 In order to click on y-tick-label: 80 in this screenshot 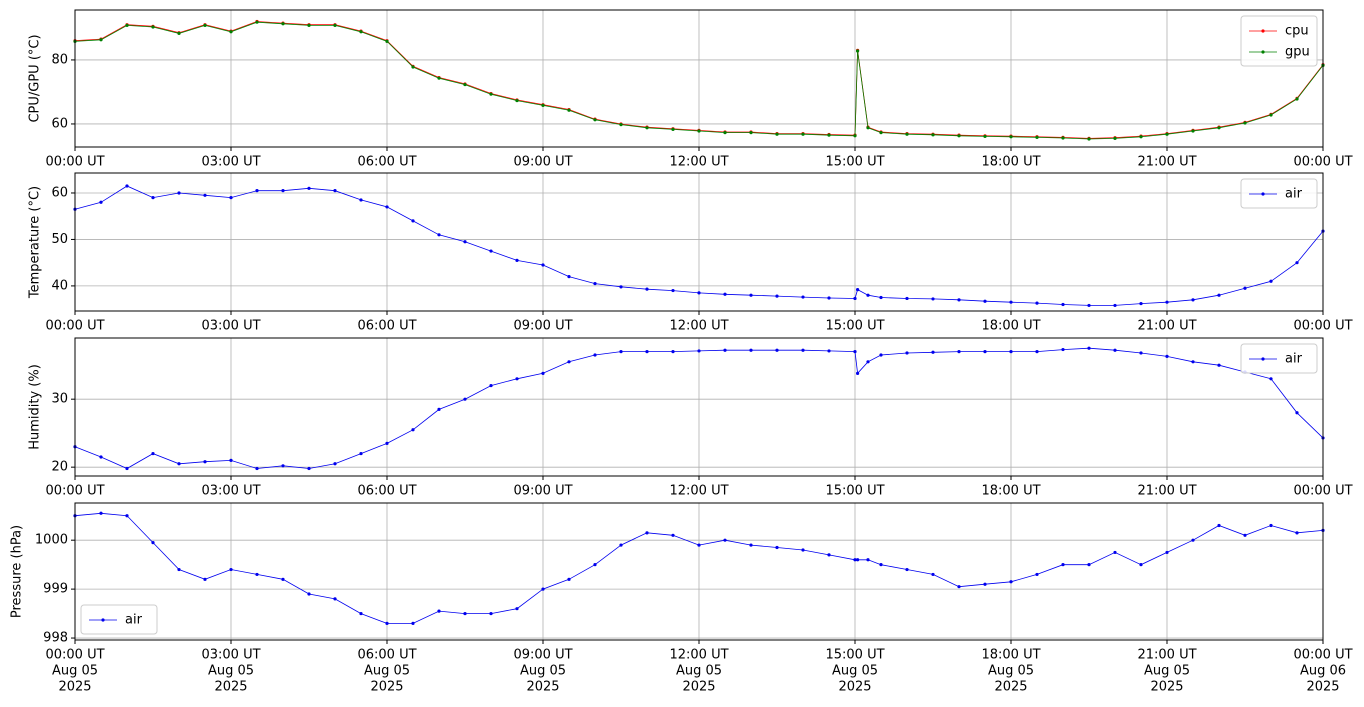, I will do `click(59, 59)`.